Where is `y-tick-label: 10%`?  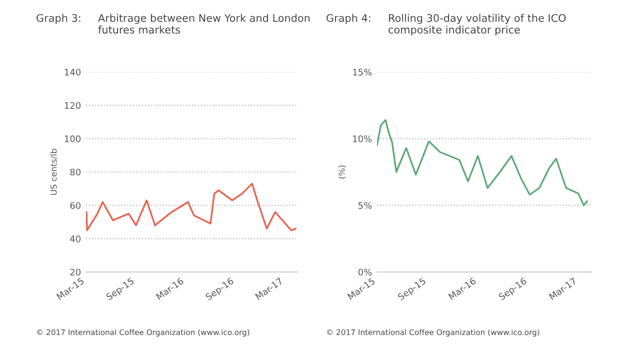
y-tick-label: 10% is located at coordinates (362, 138).